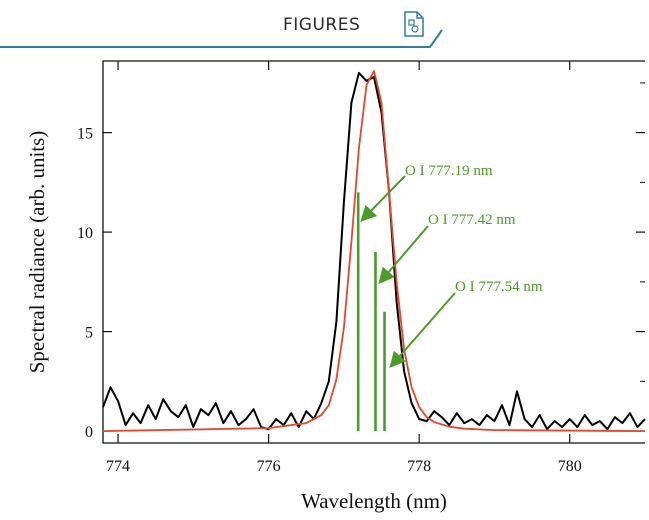 The height and width of the screenshot is (520, 649). What do you see at coordinates (414, 24) in the screenshot?
I see `figure-document-icon` at bounding box center [414, 24].